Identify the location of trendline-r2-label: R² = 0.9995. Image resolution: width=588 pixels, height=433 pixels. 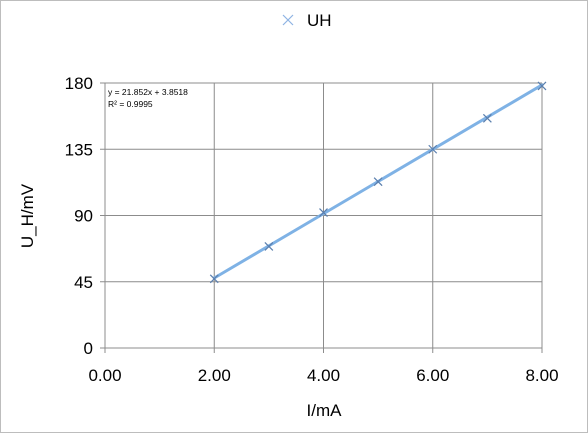
(130, 104).